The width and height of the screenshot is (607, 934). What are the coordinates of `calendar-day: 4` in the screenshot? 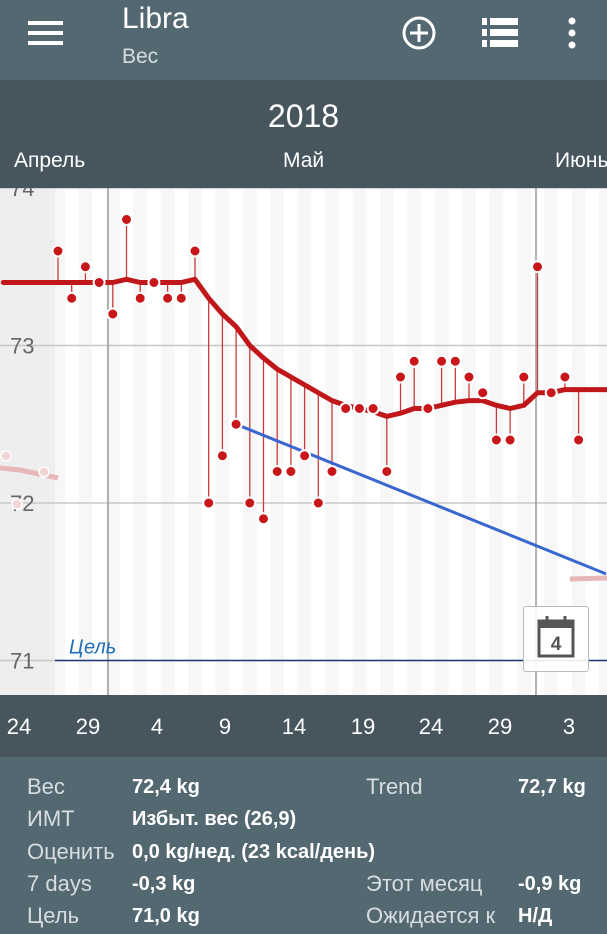 It's located at (556, 644).